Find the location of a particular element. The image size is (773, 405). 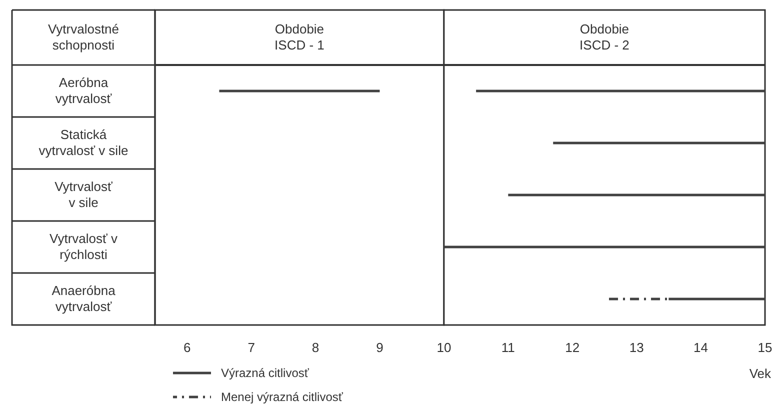

x-tick-label: 14 is located at coordinates (701, 348).